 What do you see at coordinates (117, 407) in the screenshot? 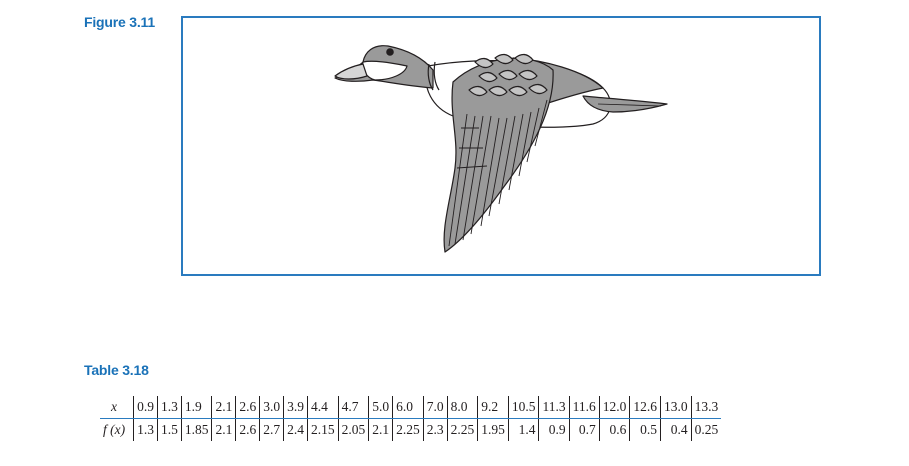
I see `row-header-x: x` at bounding box center [117, 407].